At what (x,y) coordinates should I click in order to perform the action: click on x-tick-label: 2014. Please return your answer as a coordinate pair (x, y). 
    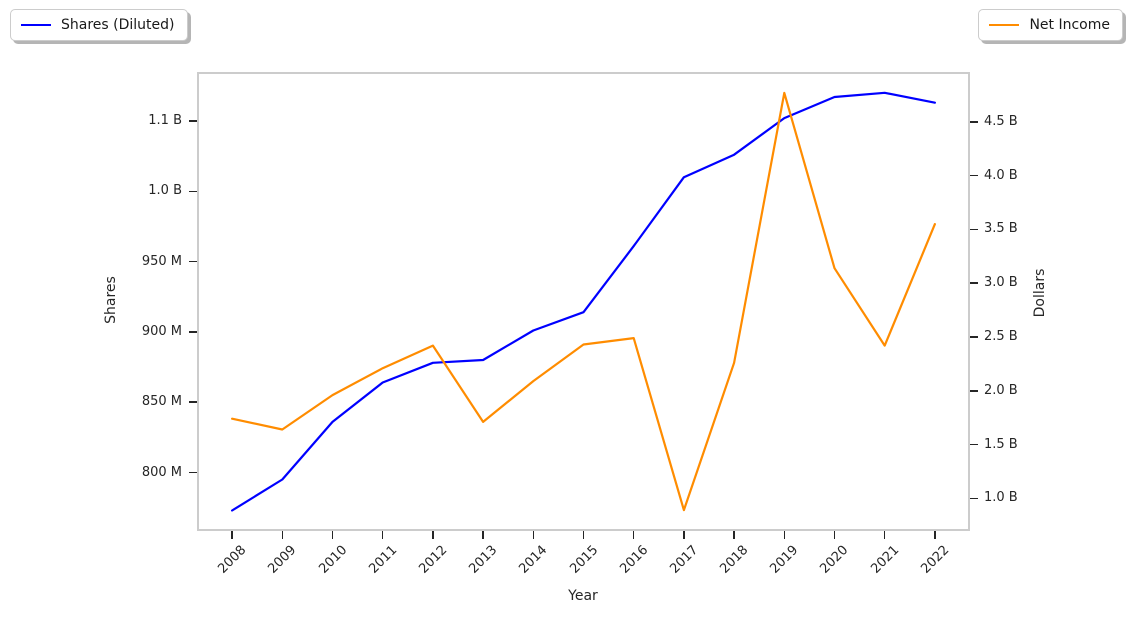
    Looking at the image, I should click on (533, 559).